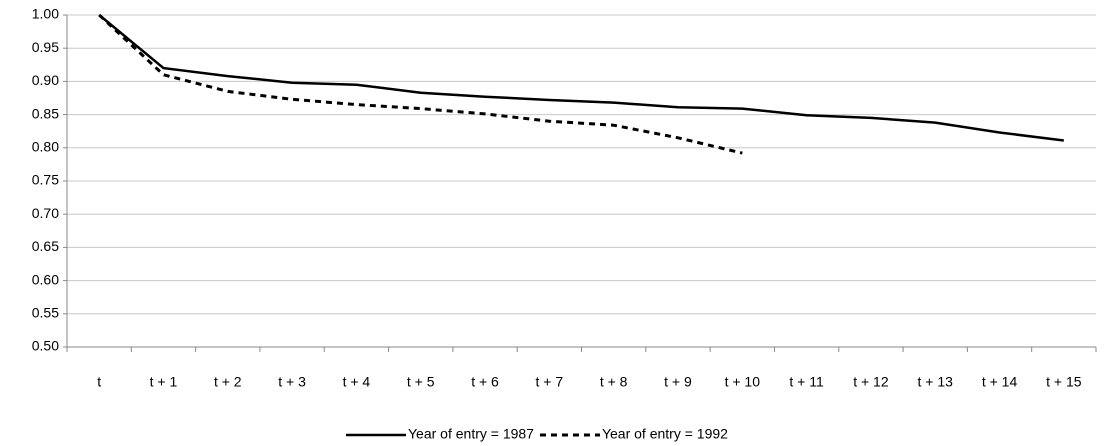  Describe the element at coordinates (45, 213) in the screenshot. I see `y-tick-label: 0.70` at that location.